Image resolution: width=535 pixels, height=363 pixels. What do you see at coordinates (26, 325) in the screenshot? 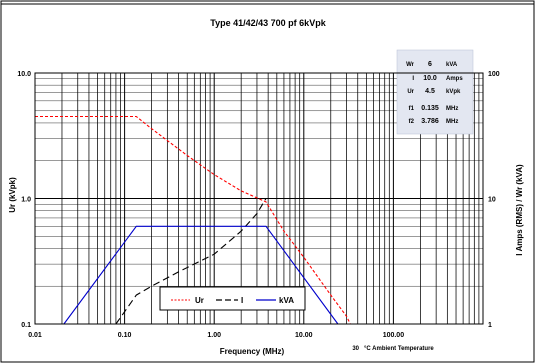
I see `y-left-tick-label: 0.1` at bounding box center [26, 325].